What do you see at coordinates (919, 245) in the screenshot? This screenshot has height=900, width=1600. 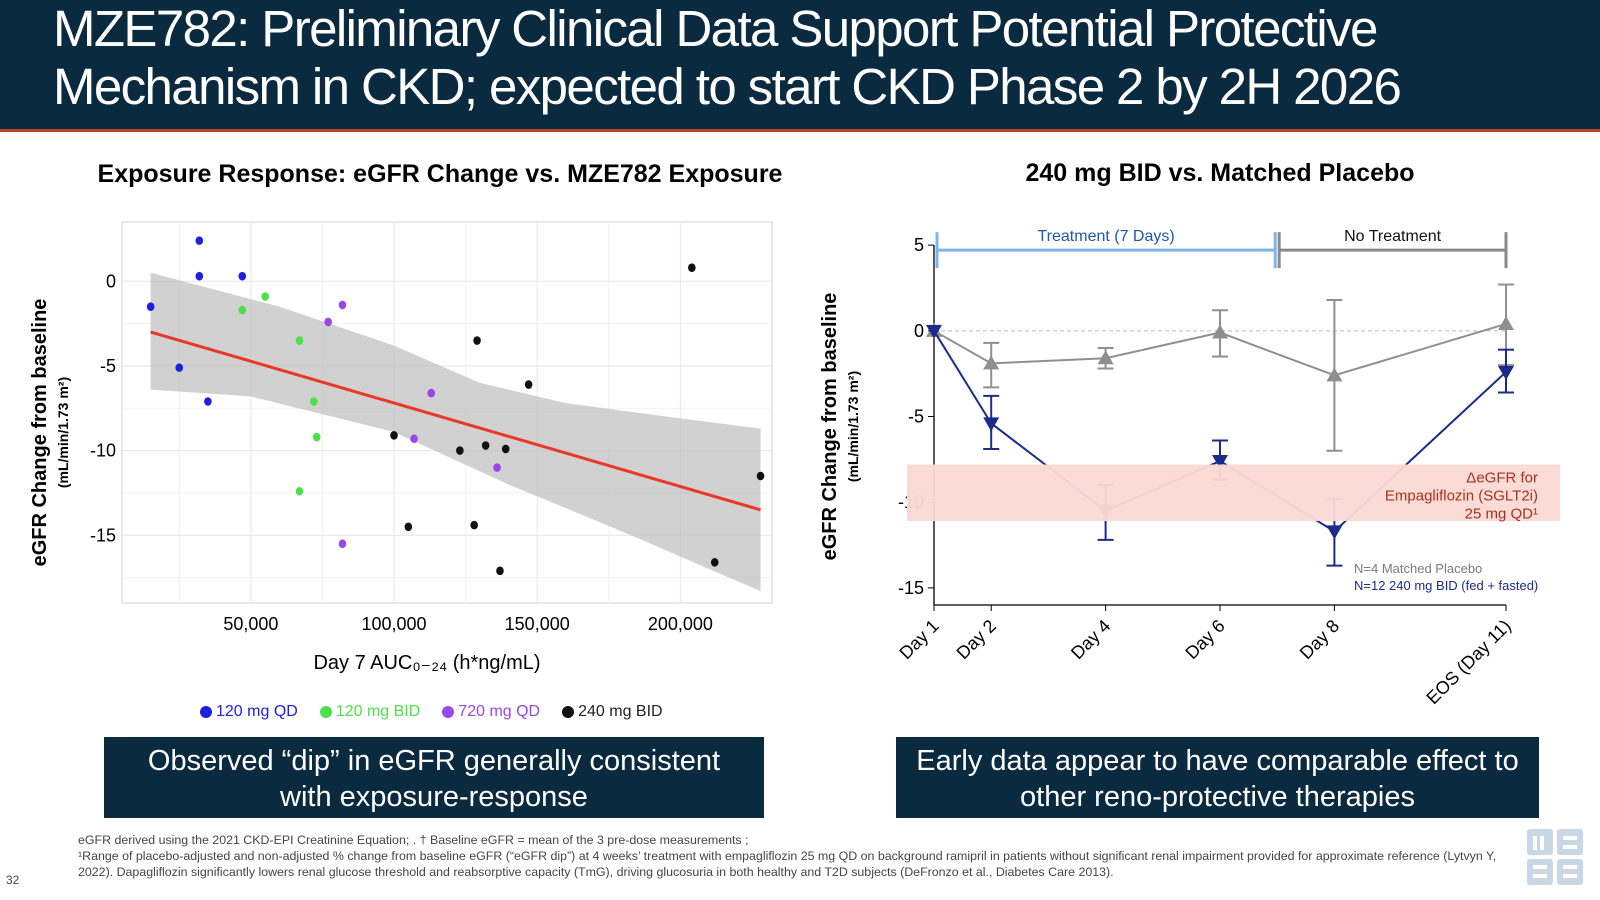 I see `y-tick-label: 5` at bounding box center [919, 245].